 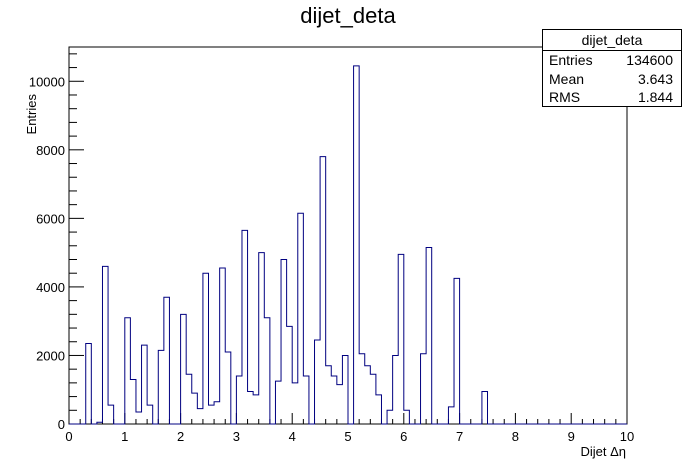 I want to click on x-tick-label: 5, so click(x=347, y=436).